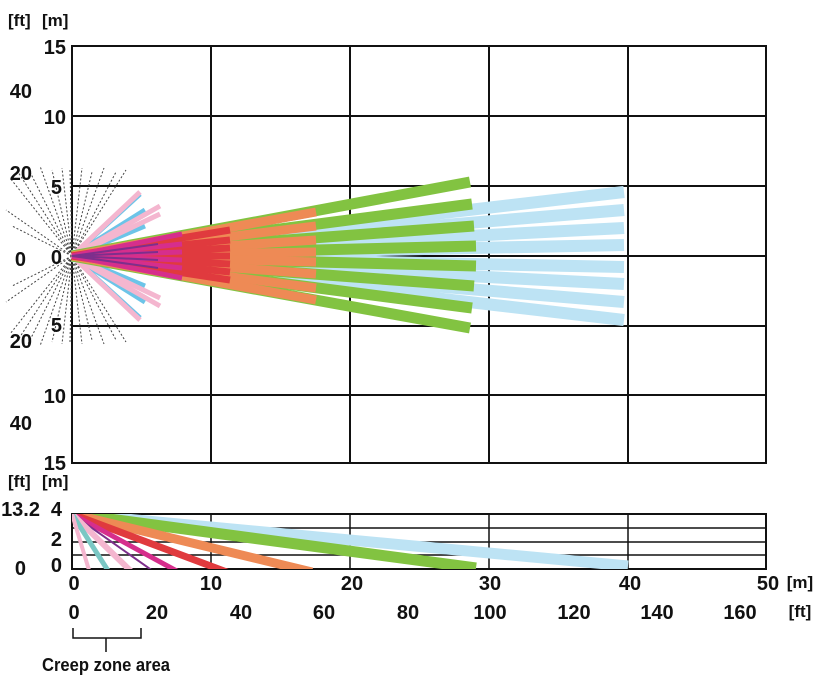 The image size is (826, 688). Describe the element at coordinates (440, 584) in the screenshot. I see `x-axis-m: 0 10 20 30 40 50 [m]` at that location.